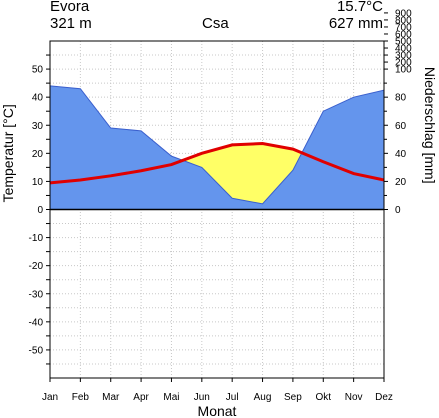 The image size is (439, 418). I want to click on month-label: Jul, so click(232, 397).